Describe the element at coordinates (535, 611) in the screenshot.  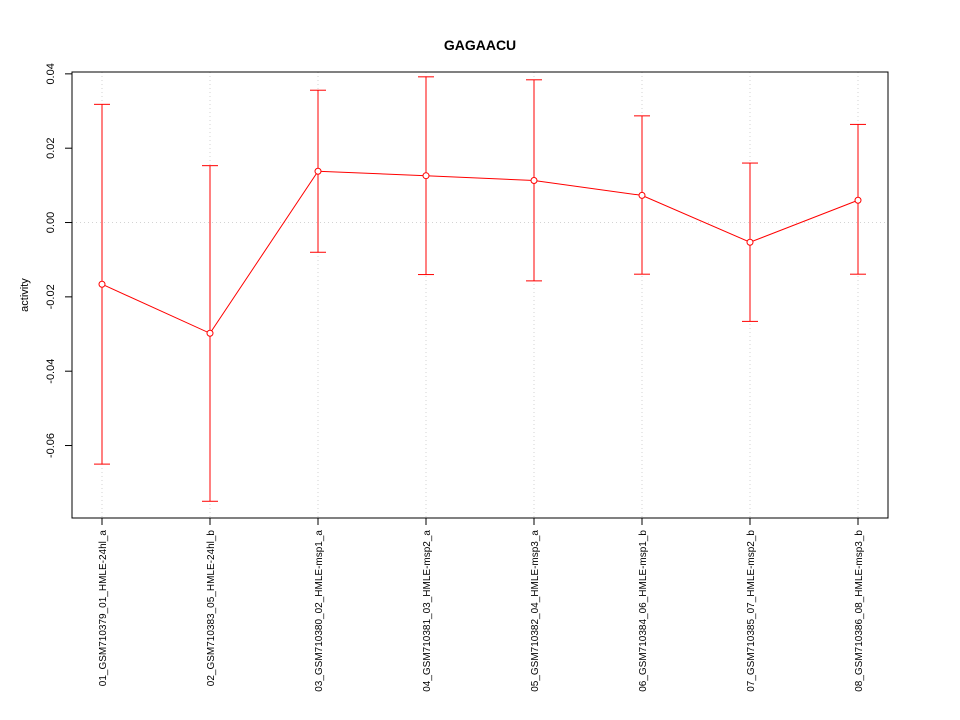
I see `x-tick-label: 05_GSM710382_04_HMLE-msp3_a` at that location.